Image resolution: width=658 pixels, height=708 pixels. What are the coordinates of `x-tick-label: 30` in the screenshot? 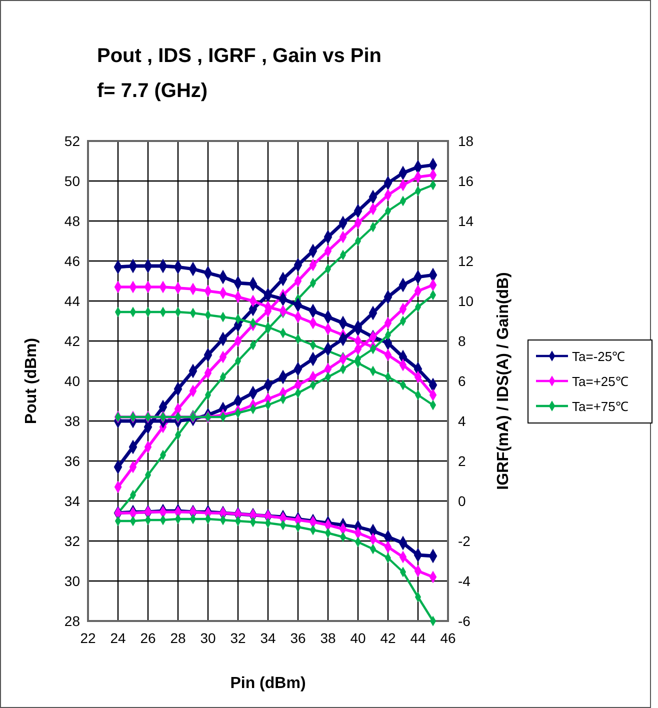 It's located at (208, 638).